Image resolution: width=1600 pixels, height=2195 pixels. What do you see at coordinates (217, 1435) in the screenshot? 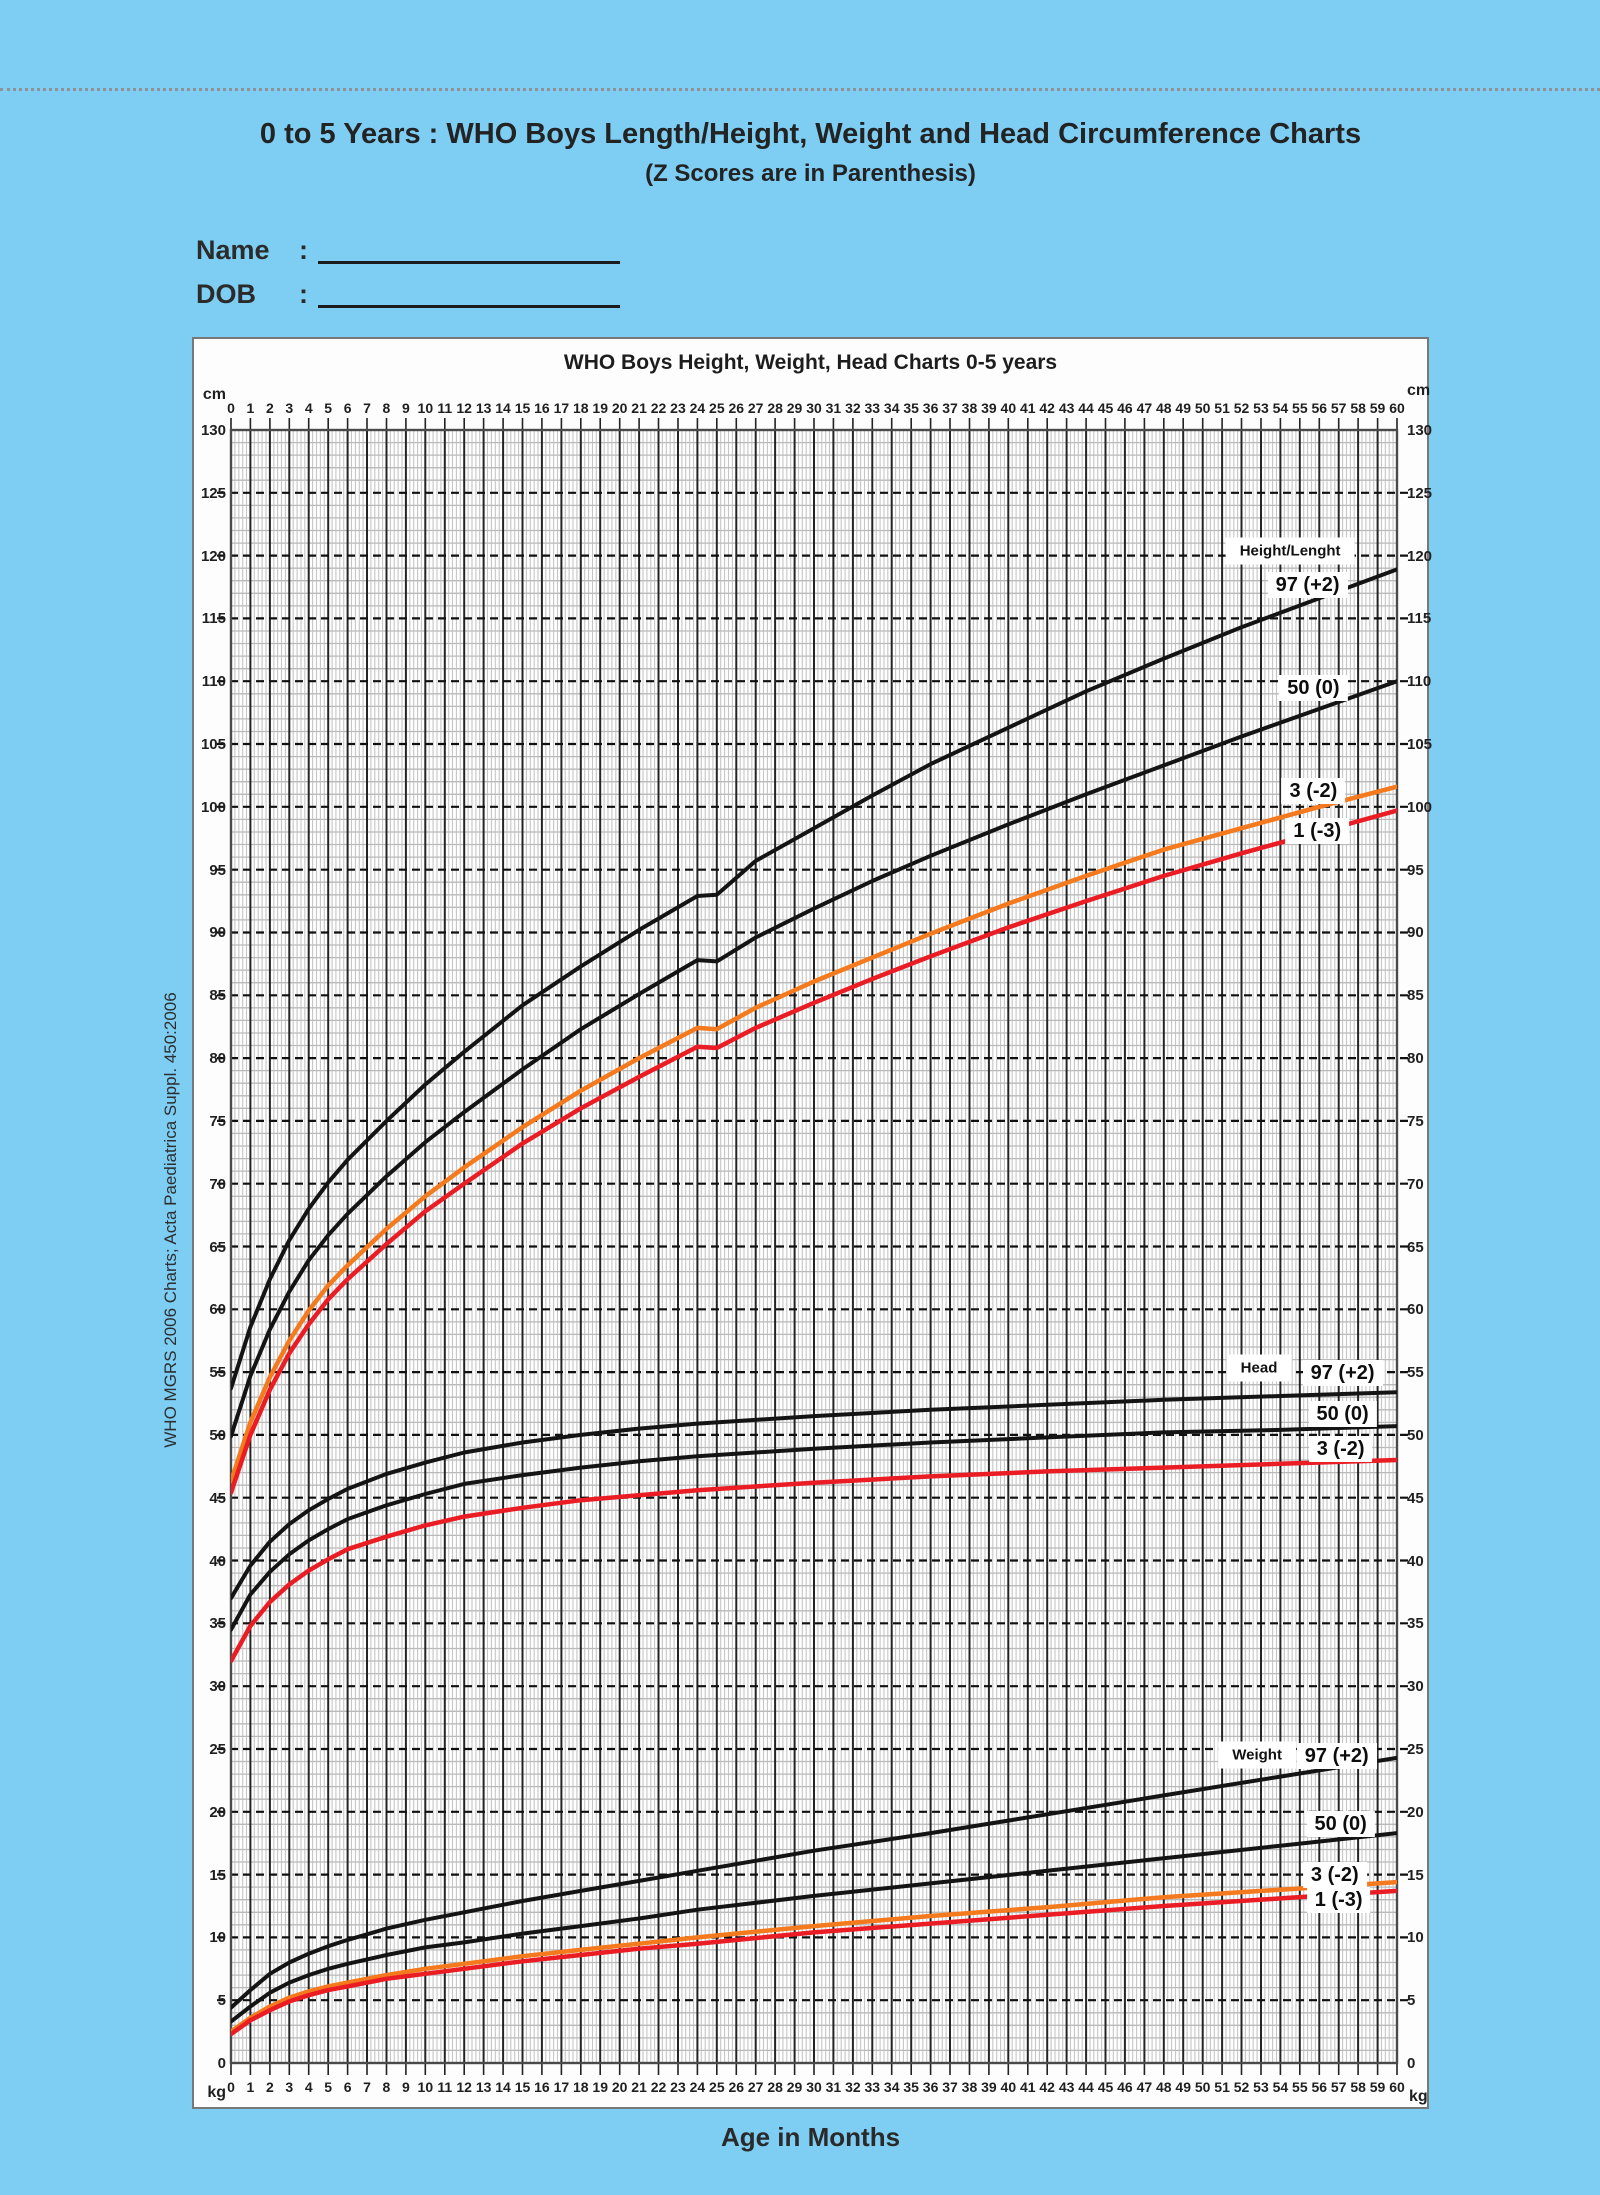
I see `left-axis-tick-label: 50` at bounding box center [217, 1435].